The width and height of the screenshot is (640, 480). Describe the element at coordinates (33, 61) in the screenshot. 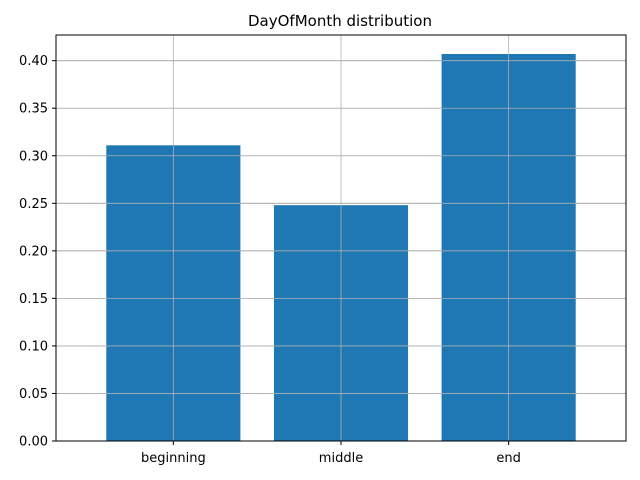

I see `y-tick-label: 0.40` at that location.